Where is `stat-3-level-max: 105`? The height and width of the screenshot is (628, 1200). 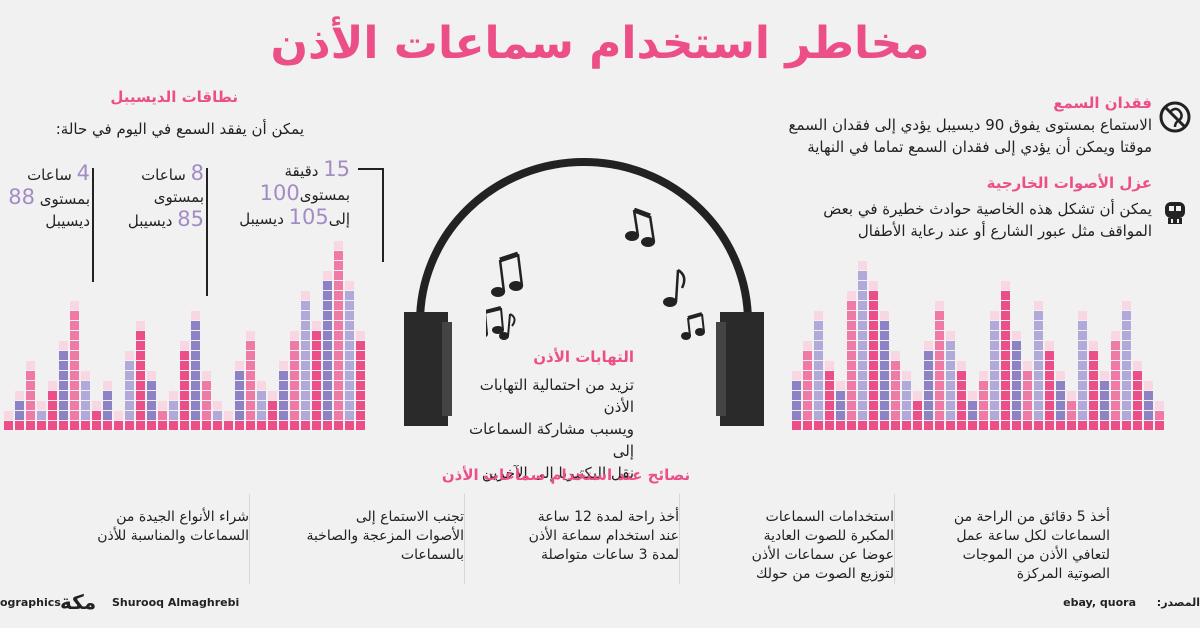
stat-3-level-max: 105 is located at coordinates (308, 217).